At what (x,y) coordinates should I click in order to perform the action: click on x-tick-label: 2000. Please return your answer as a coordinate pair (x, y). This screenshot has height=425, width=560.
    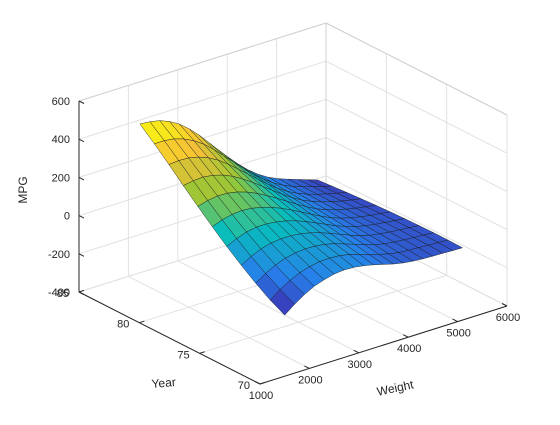
    Looking at the image, I should click on (310, 380).